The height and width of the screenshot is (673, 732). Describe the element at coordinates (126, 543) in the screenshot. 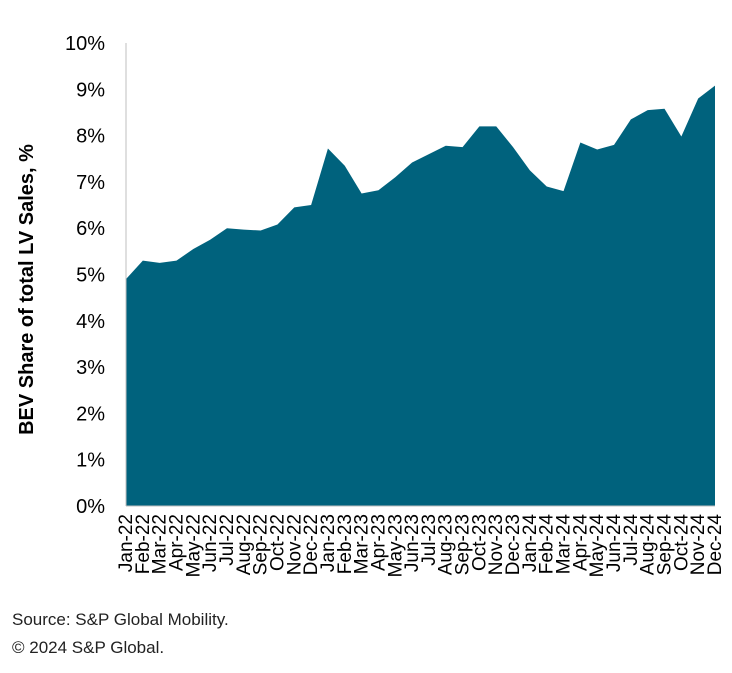

I see `x-tick-label: Jan-22` at that location.